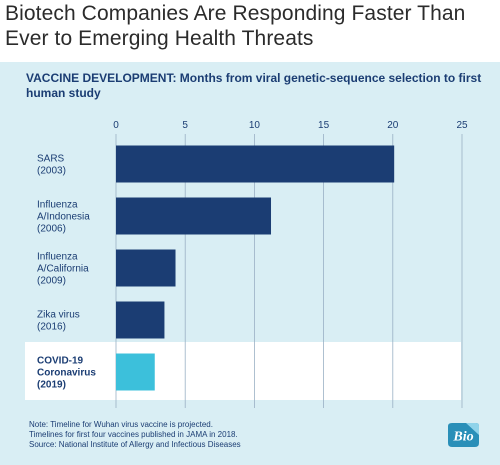 This screenshot has height=465, width=500. Describe the element at coordinates (462, 437) in the screenshot. I see `logo-text: Bio` at that location.